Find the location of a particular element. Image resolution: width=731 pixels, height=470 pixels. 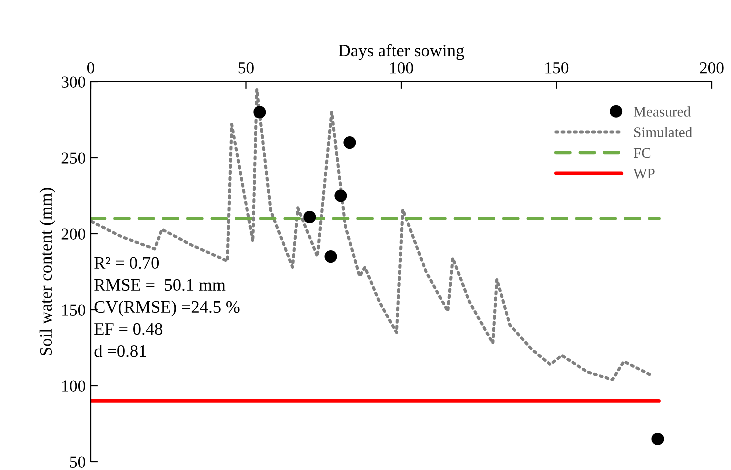

annotation: RMSE = 50.1 mm is located at coordinates (160, 285).